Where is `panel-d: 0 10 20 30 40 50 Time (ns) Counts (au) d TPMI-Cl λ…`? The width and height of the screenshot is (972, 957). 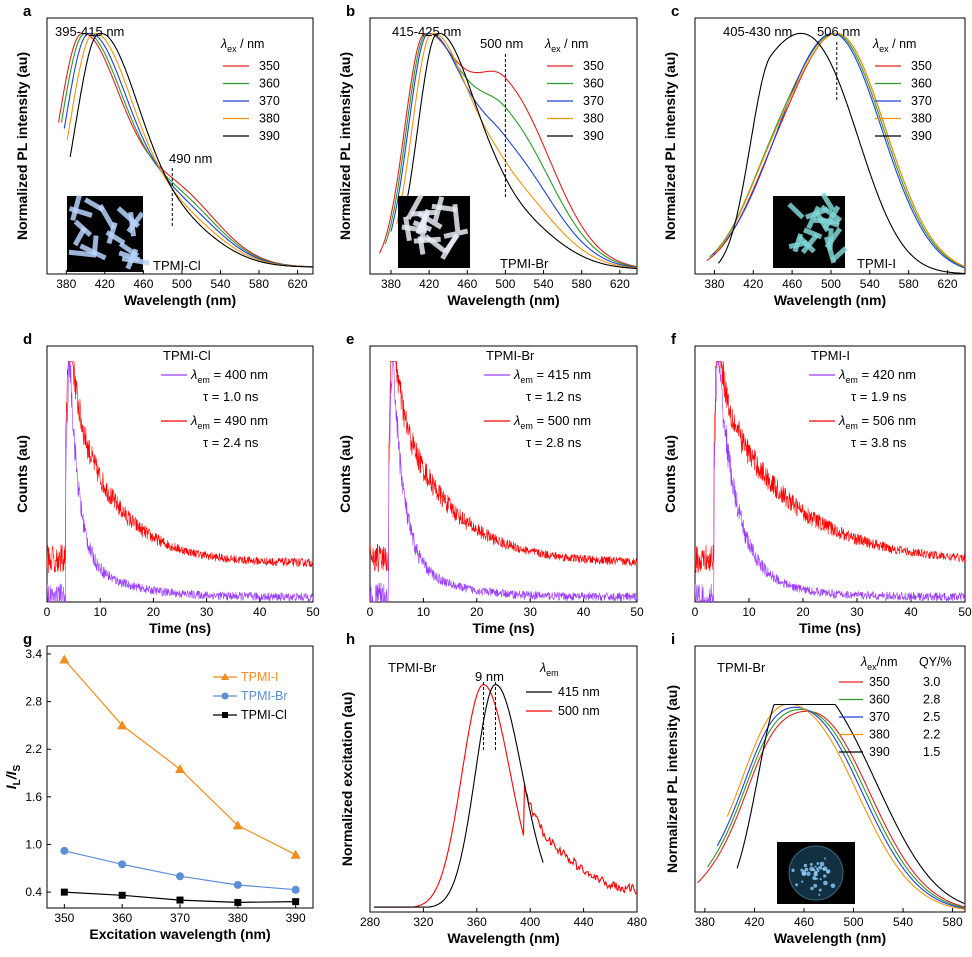 panel-d: 0 10 20 30 40 50 Time (ns) Counts (au) d TPMI-Cl λ… is located at coordinates (167, 483).